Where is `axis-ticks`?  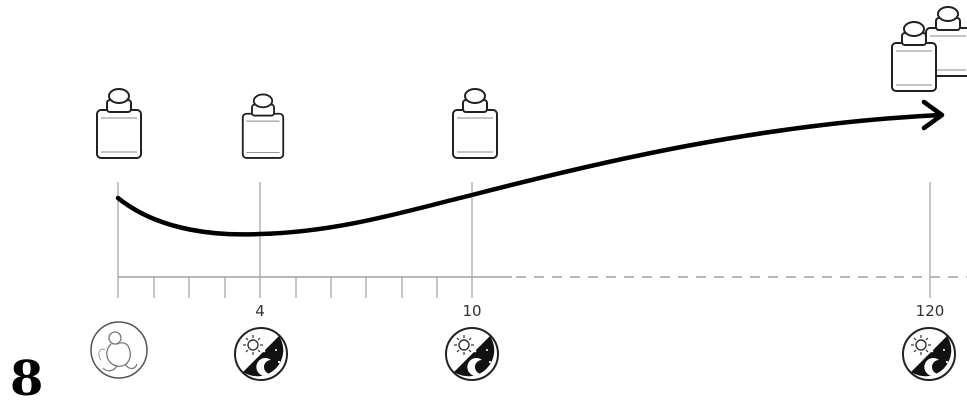 axis-ticks is located at coordinates (295, 287).